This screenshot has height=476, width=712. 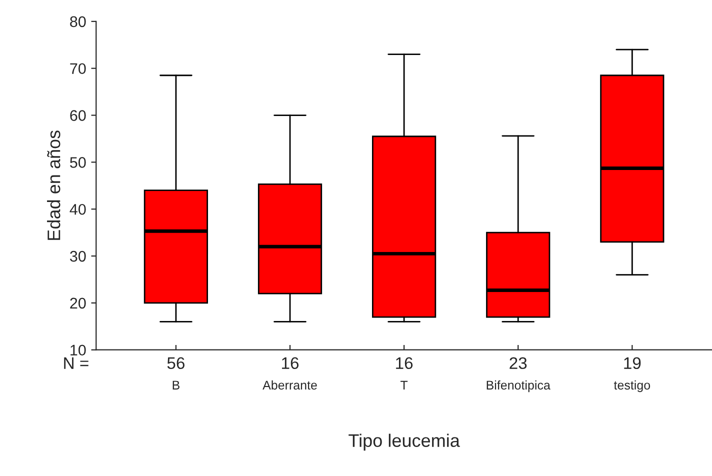 I want to click on y-tick-label: 10, so click(x=78, y=350).